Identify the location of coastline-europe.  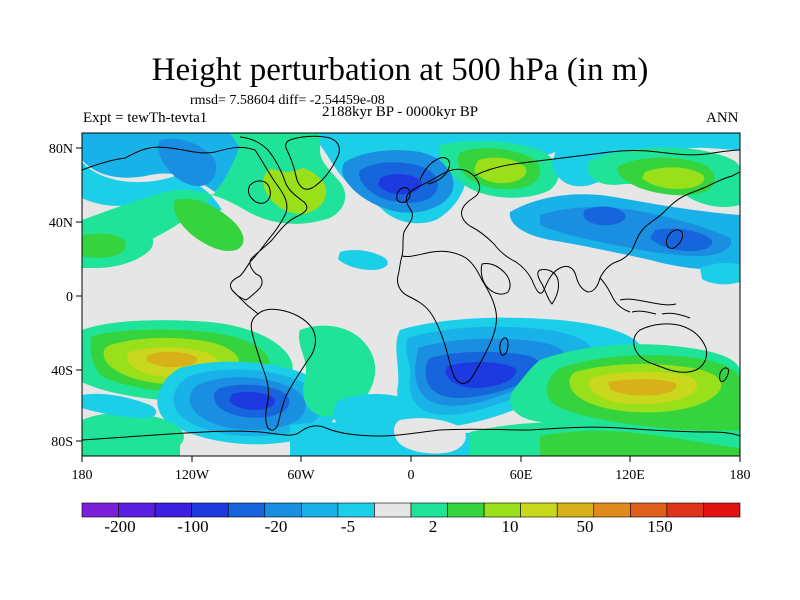
(441, 212).